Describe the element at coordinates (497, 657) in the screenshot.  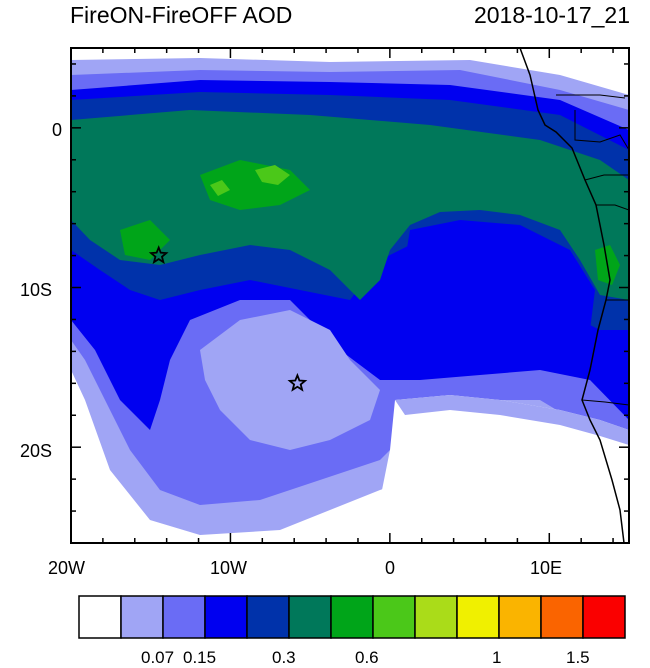
I see `colorbar-label-1: 1` at that location.